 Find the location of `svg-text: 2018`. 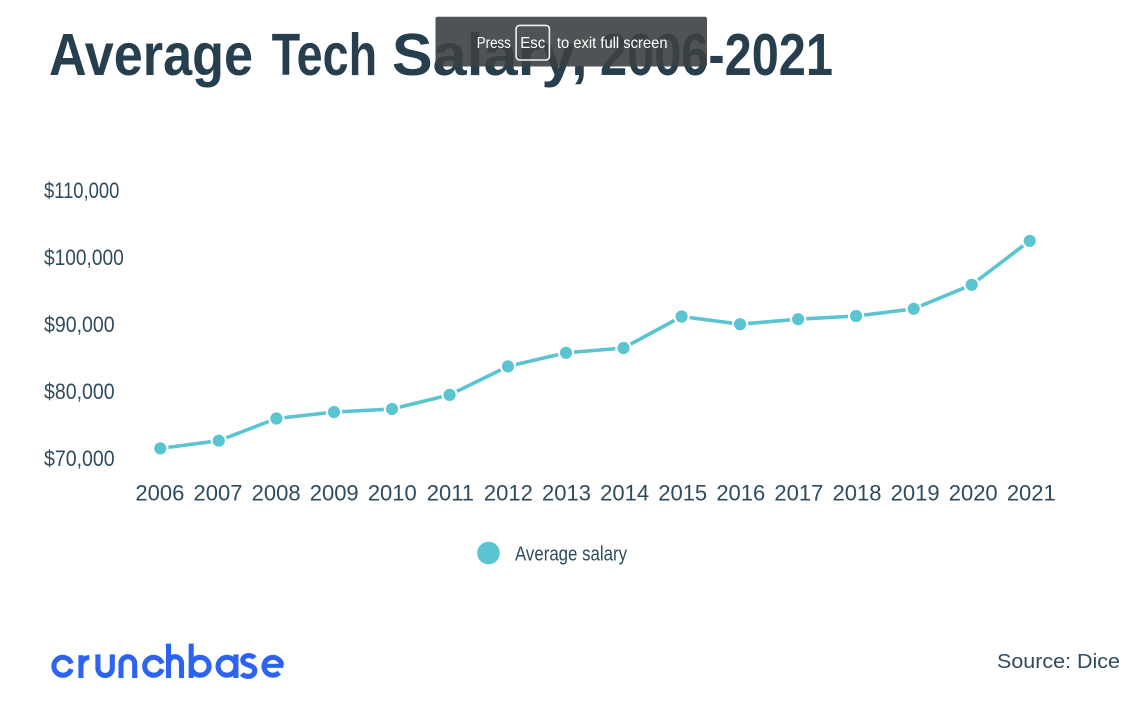

svg-text: 2018 is located at coordinates (857, 493).